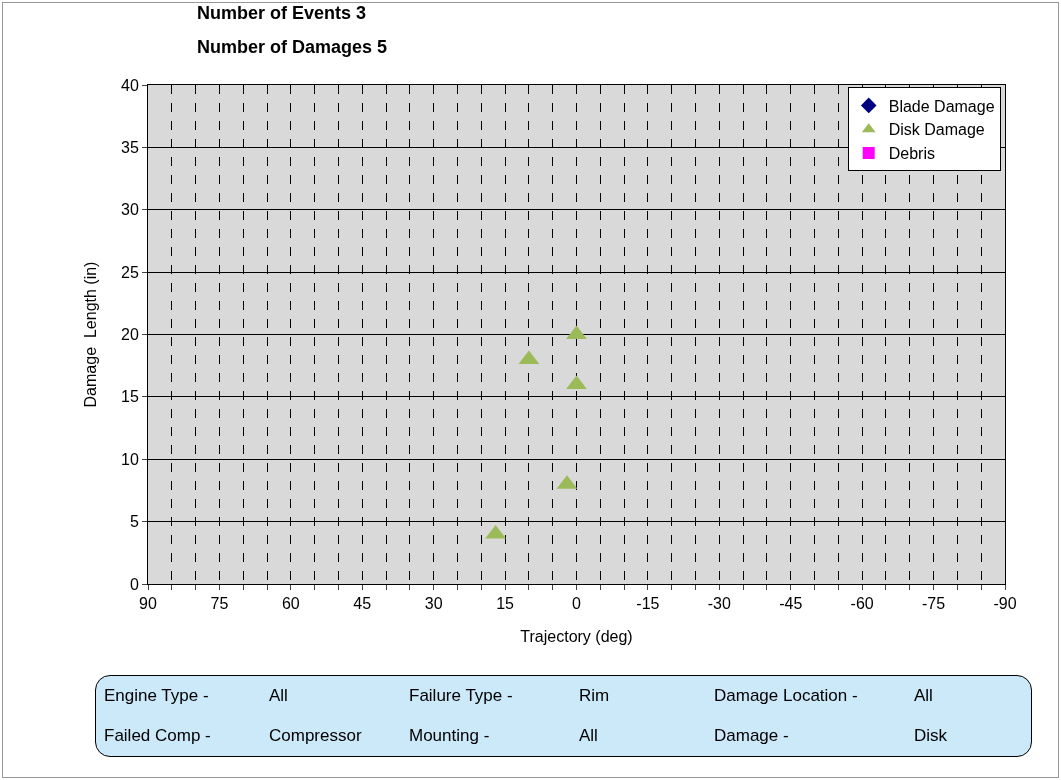 Image resolution: width=1061 pixels, height=780 pixels. I want to click on x-tick-label: 60, so click(290, 604).